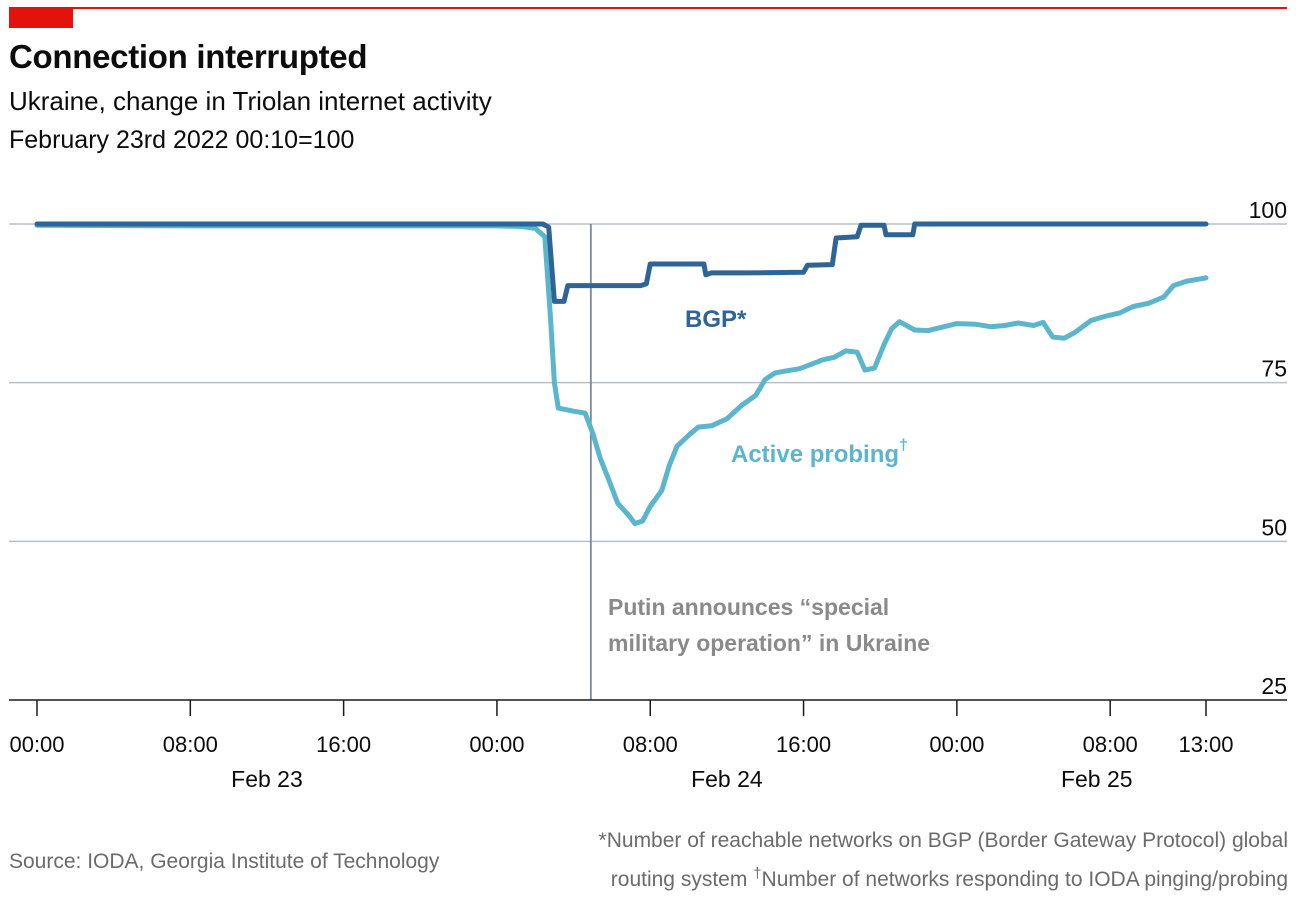 This screenshot has height=908, width=1308. I want to click on brand-tag, so click(41, 17).